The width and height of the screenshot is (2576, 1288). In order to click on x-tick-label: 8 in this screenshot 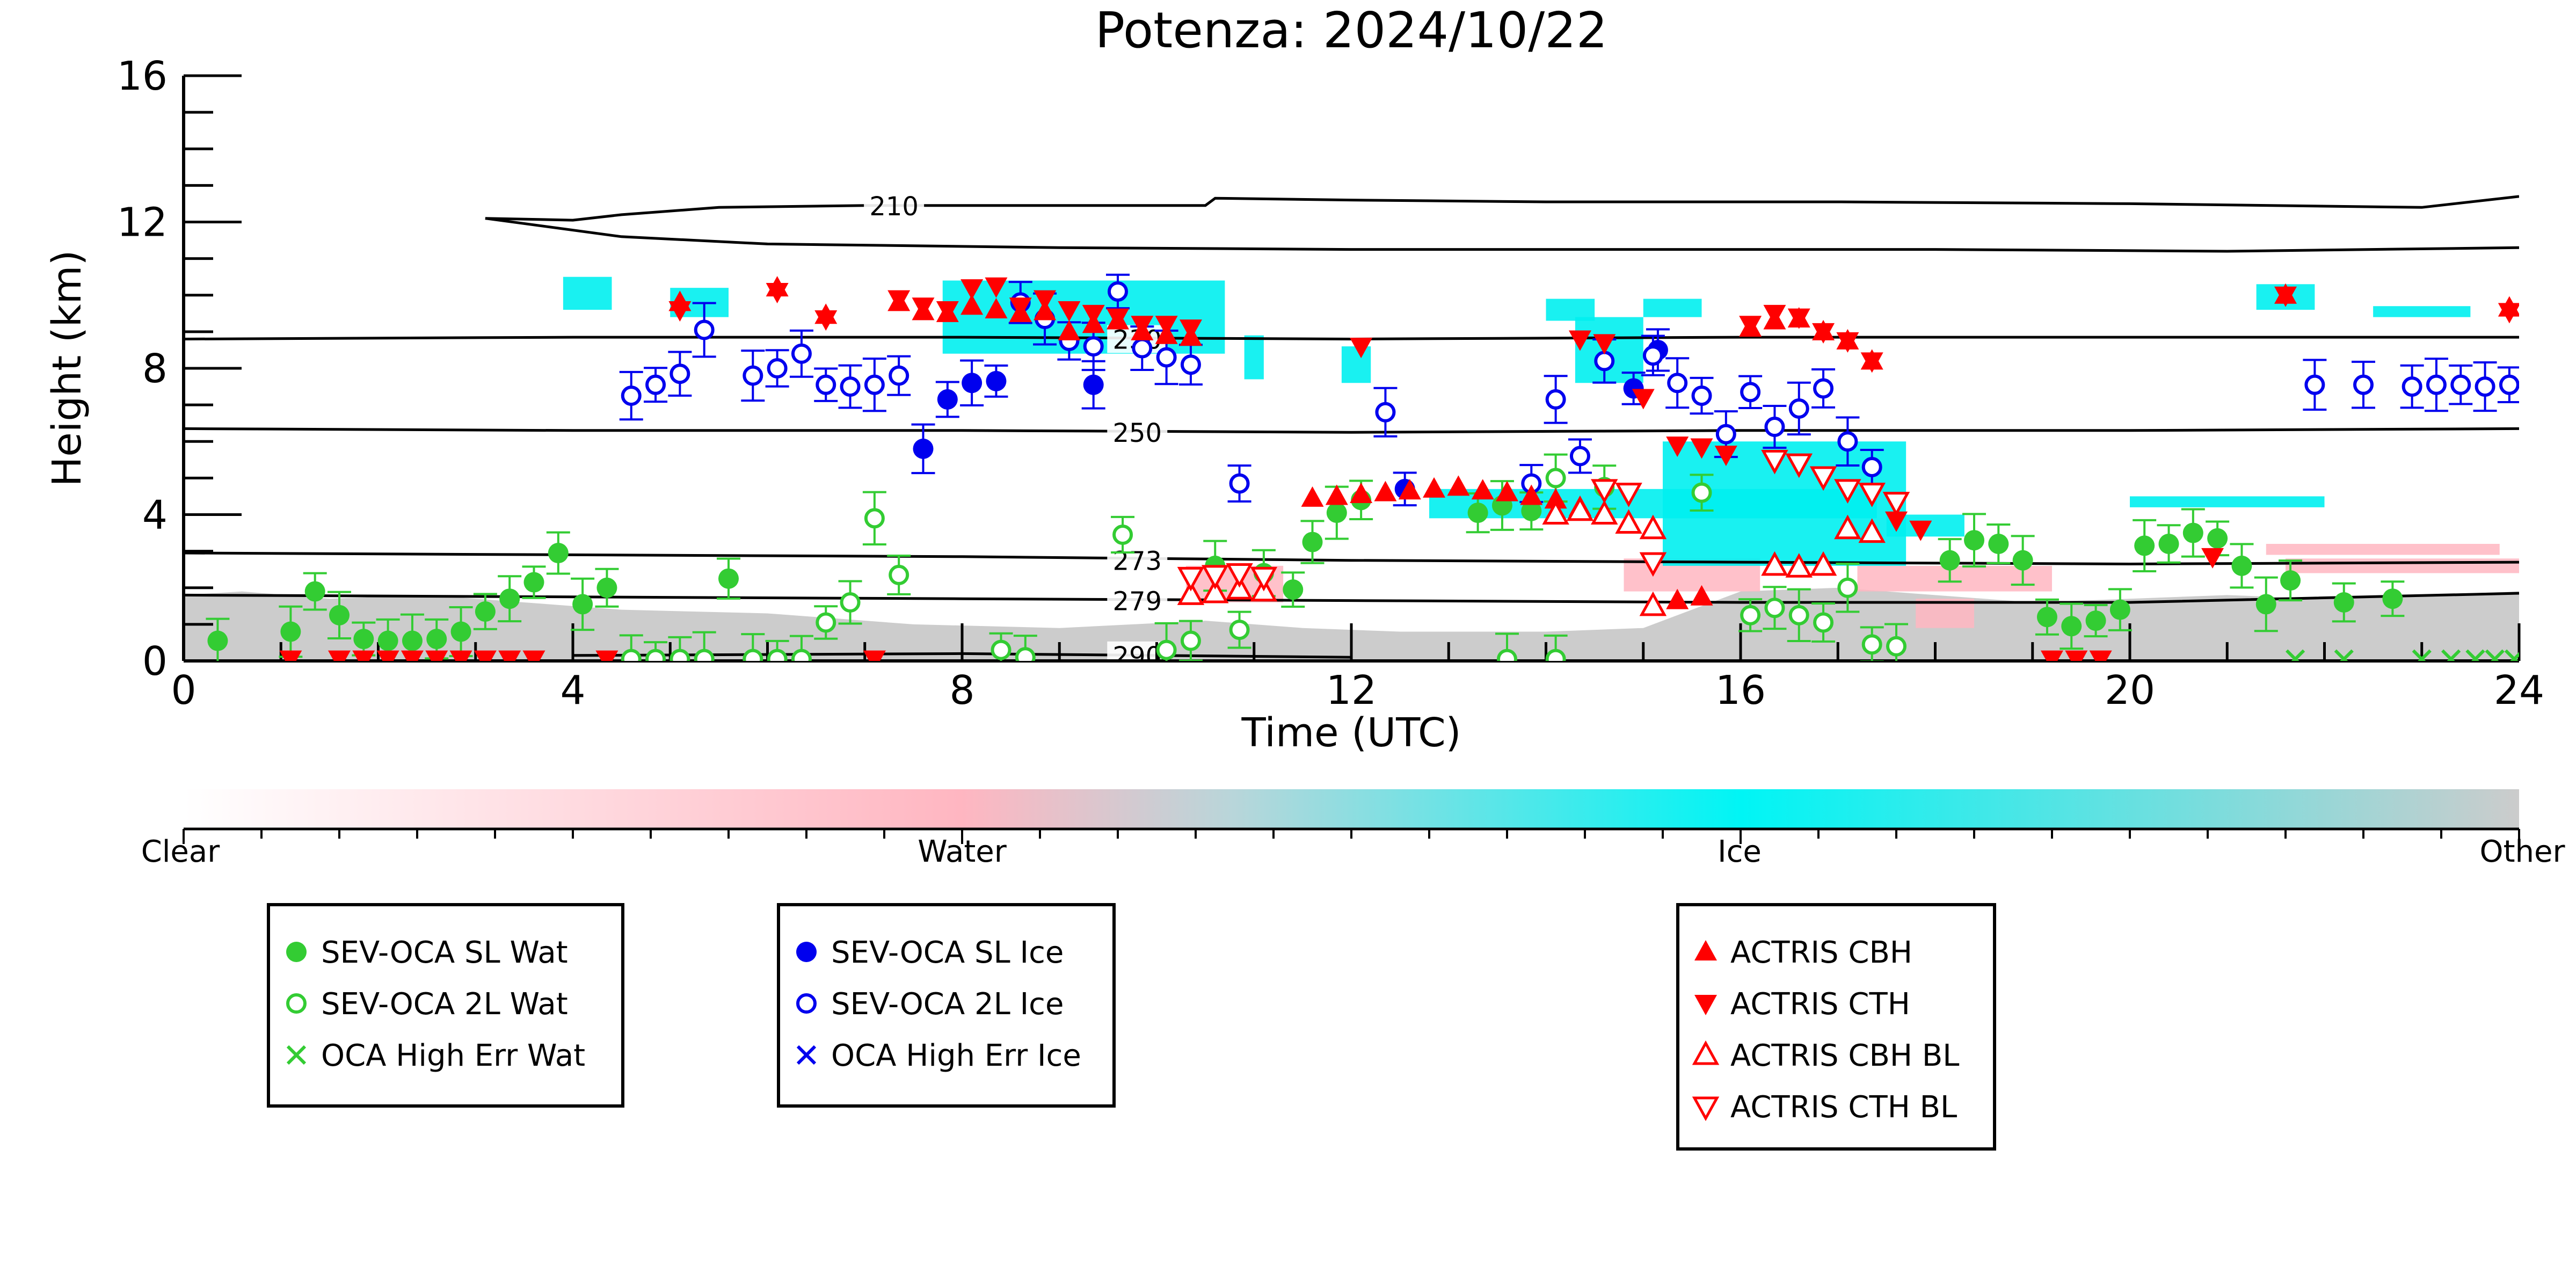, I will do `click(961, 690)`.